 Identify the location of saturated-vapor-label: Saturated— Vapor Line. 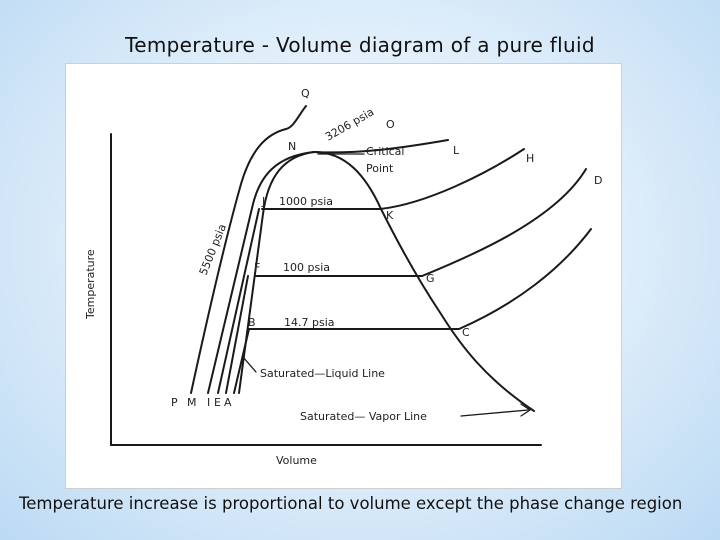
(363, 416).